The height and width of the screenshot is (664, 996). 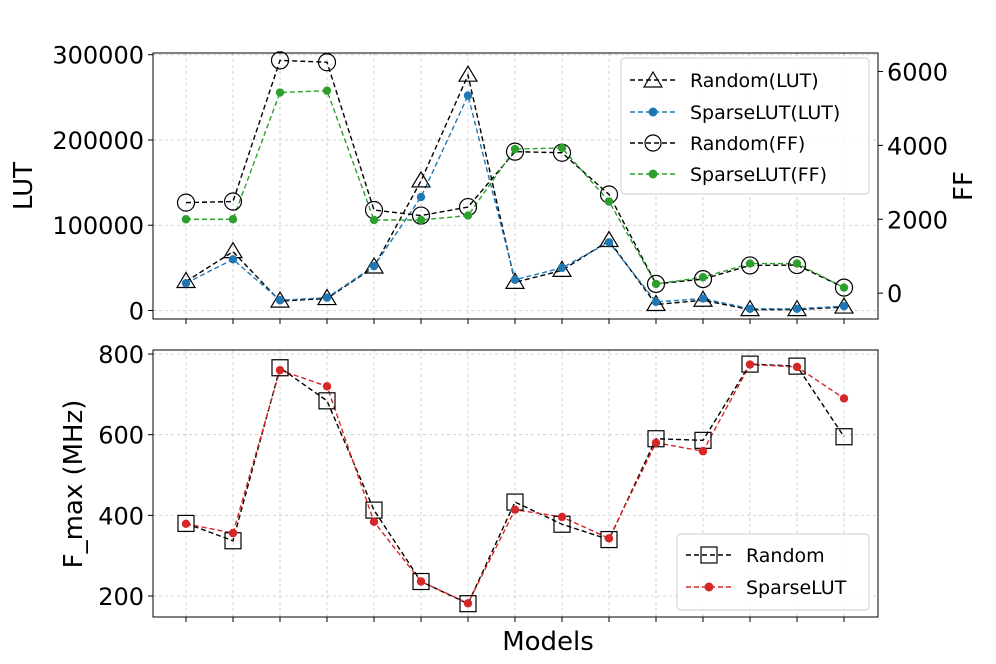 What do you see at coordinates (653, 79) in the screenshot?
I see `triangle-marker-icon` at bounding box center [653, 79].